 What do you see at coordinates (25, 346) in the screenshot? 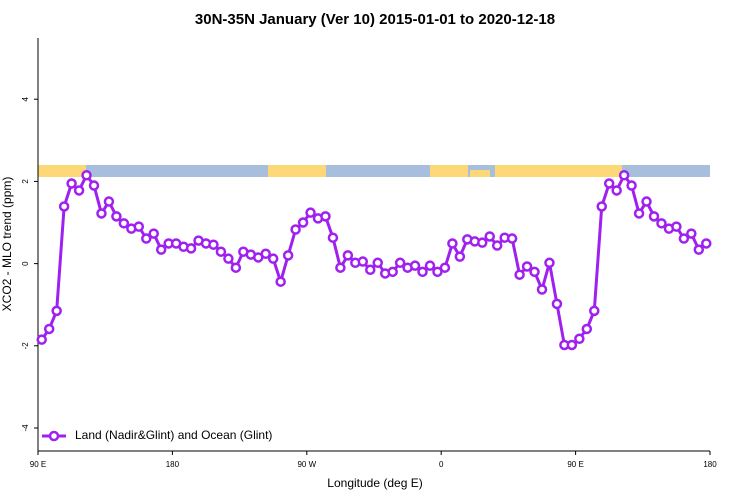
I see `y-tick-label: -2` at bounding box center [25, 346].